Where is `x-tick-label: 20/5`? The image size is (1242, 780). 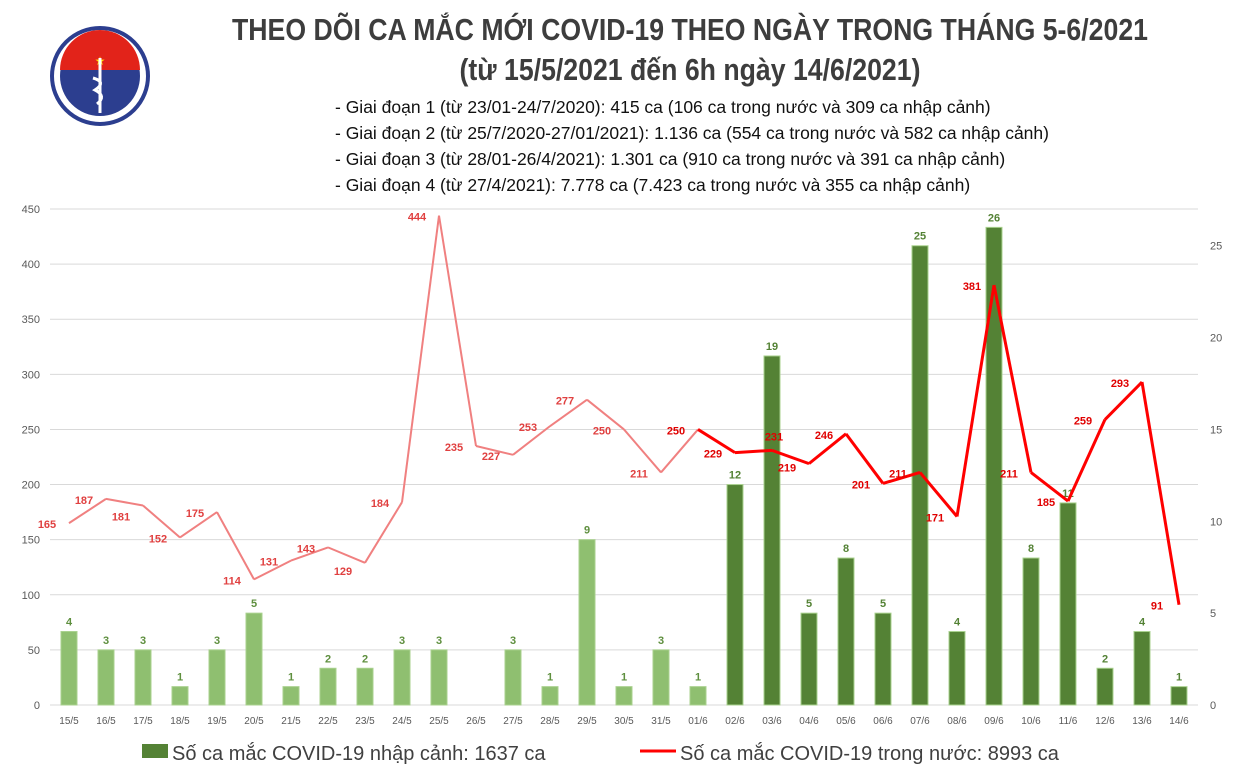 x-tick-label: 20/5 is located at coordinates (254, 721).